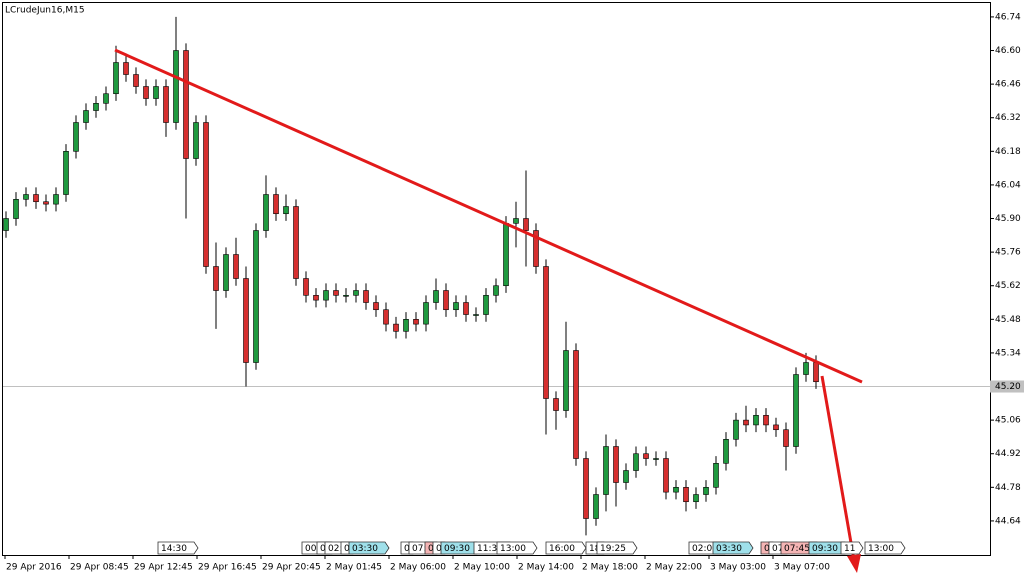  What do you see at coordinates (777, 549) in the screenshot?
I see `event-label: 07` at bounding box center [777, 549].